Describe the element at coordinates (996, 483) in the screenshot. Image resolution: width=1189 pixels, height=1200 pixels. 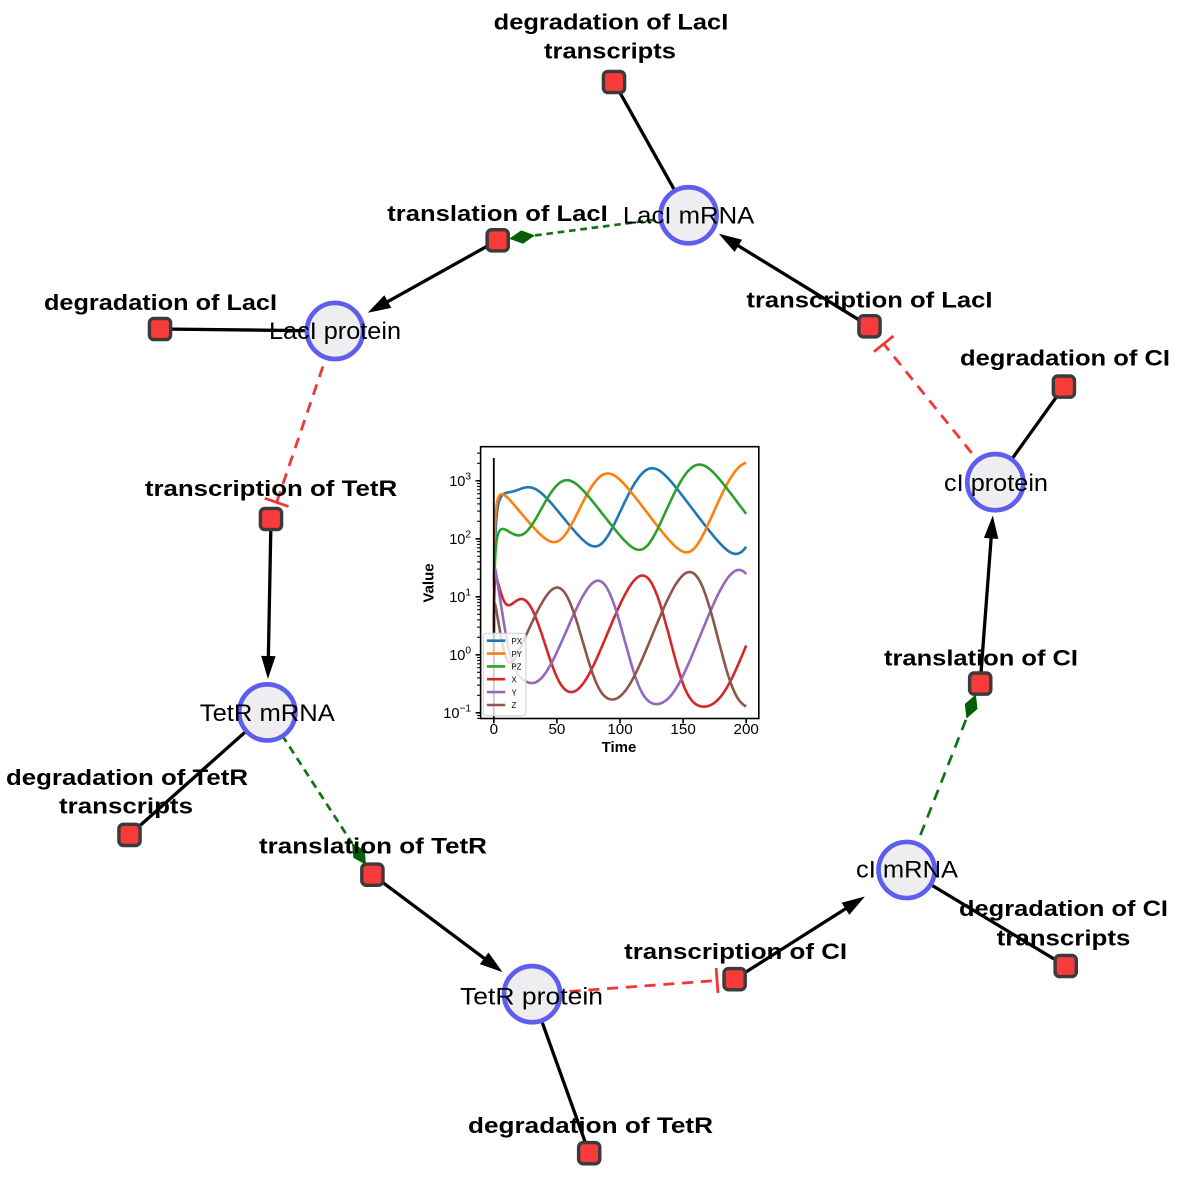
I see `svg-text: cI protein` at that location.